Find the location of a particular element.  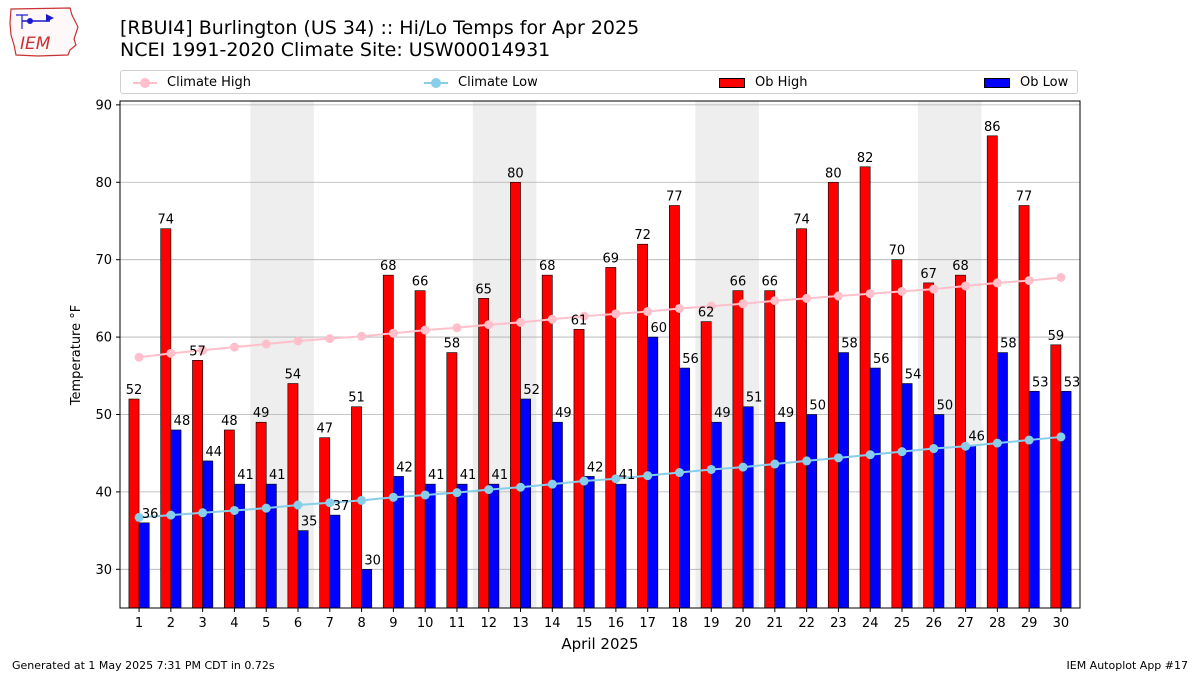

ob-high-value-label: 65 is located at coordinates (483, 289).